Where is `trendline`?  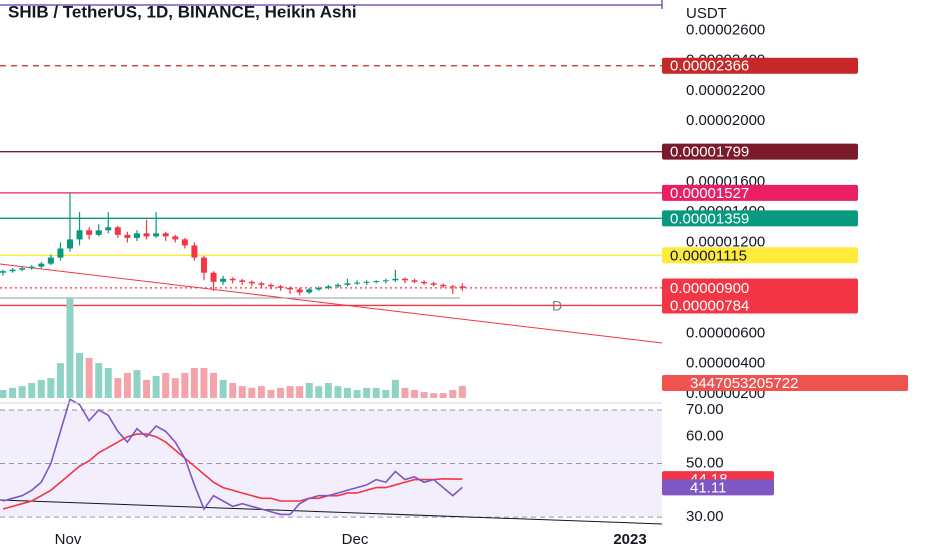 trendline is located at coordinates (331, 303).